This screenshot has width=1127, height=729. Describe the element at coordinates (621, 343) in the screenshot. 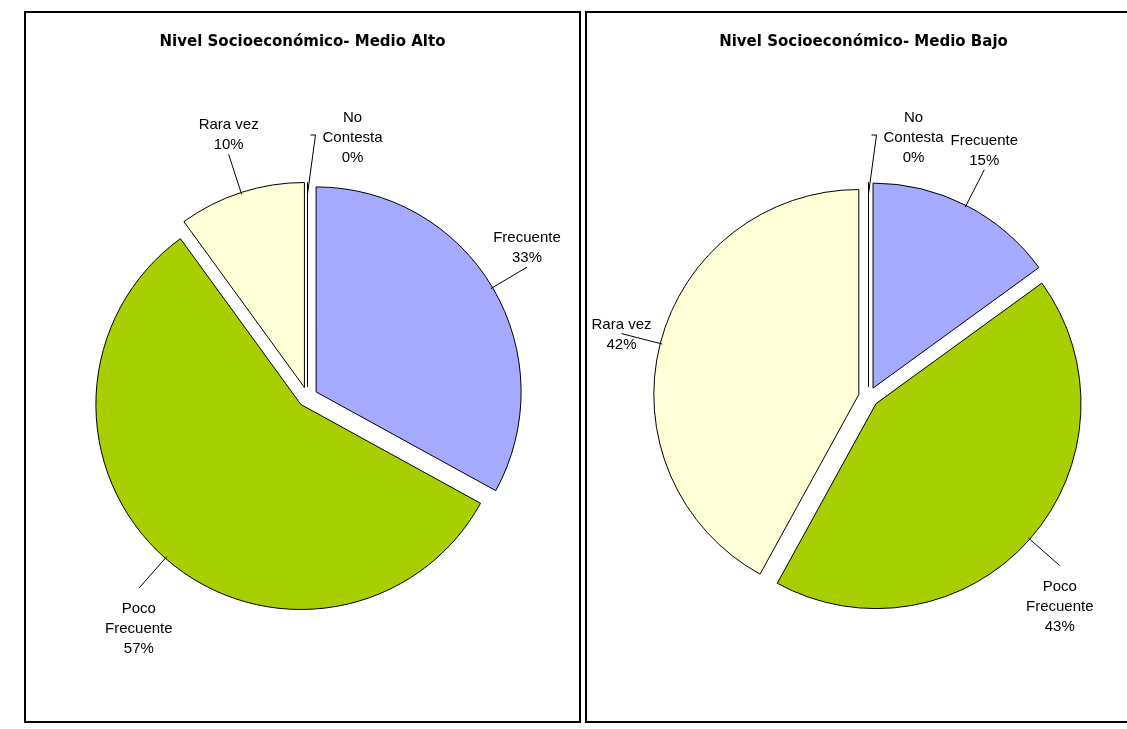

I see `data-label: 42%` at that location.